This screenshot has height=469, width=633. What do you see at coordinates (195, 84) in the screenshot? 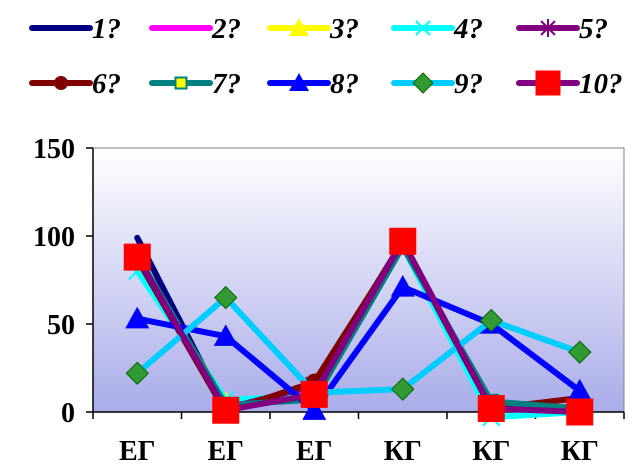
I see `legend-item: 7?` at bounding box center [195, 84].